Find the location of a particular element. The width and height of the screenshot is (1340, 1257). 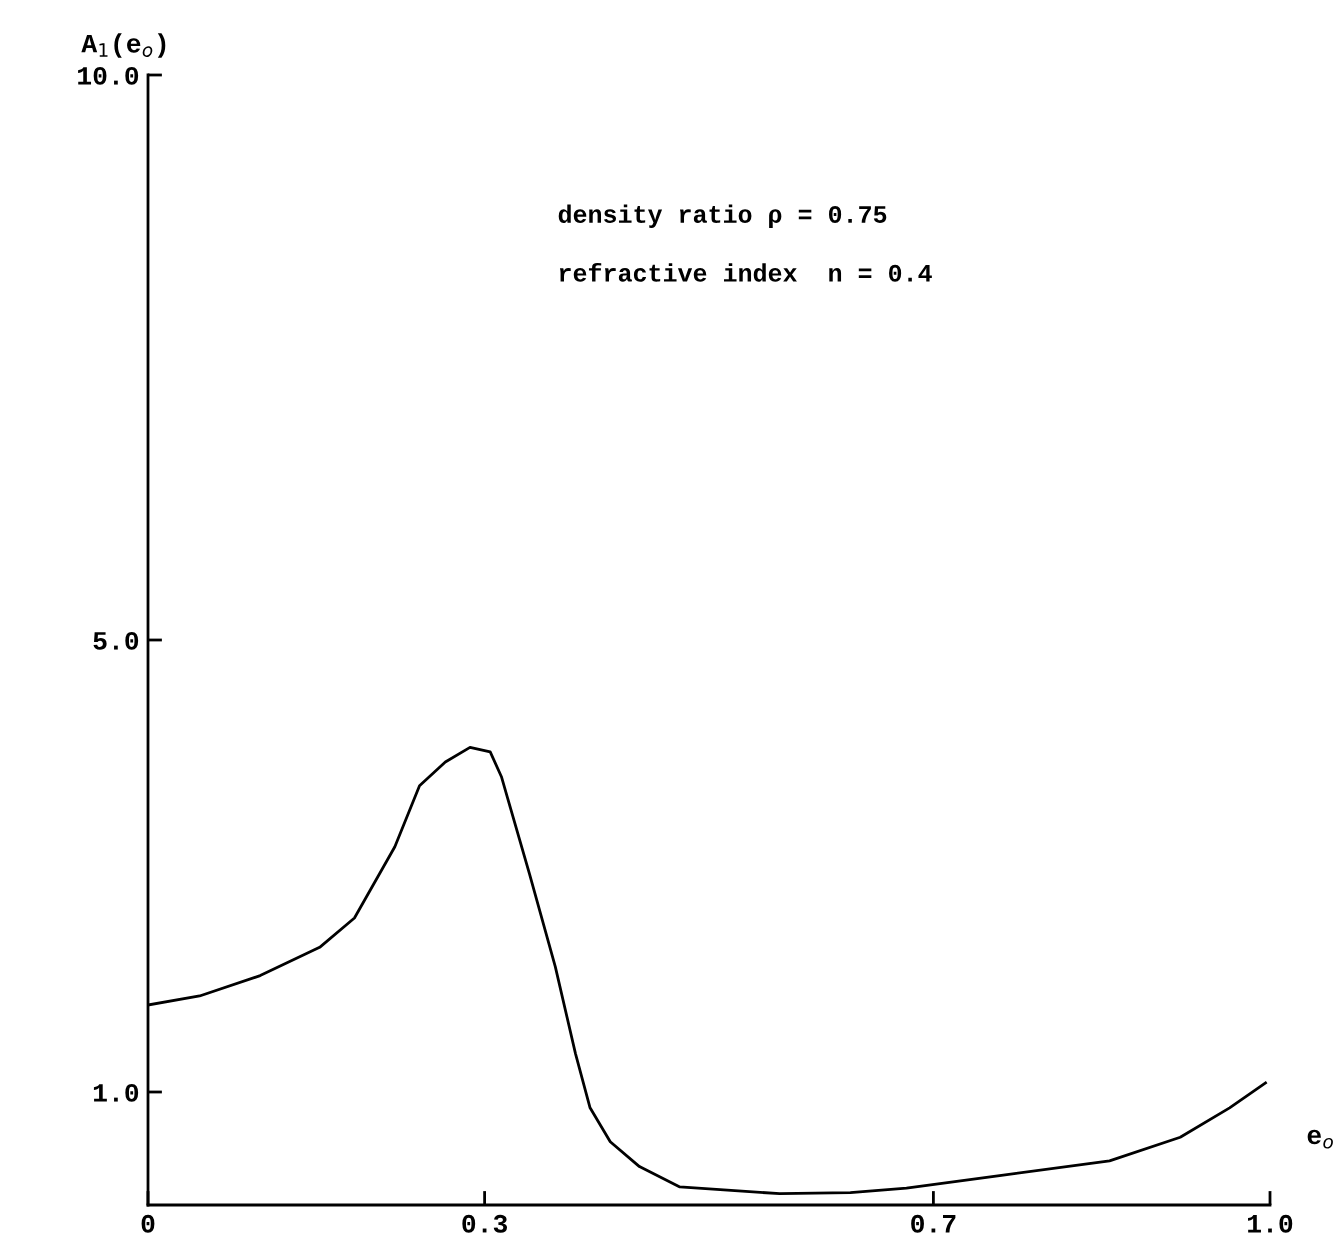

y-tick-label: 1.0 is located at coordinates (116, 1092).